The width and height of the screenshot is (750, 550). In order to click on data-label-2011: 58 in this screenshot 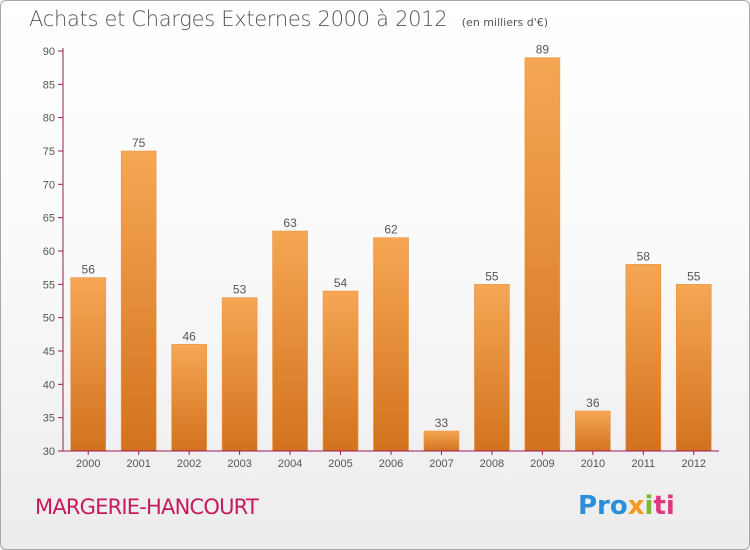, I will do `click(644, 256)`.